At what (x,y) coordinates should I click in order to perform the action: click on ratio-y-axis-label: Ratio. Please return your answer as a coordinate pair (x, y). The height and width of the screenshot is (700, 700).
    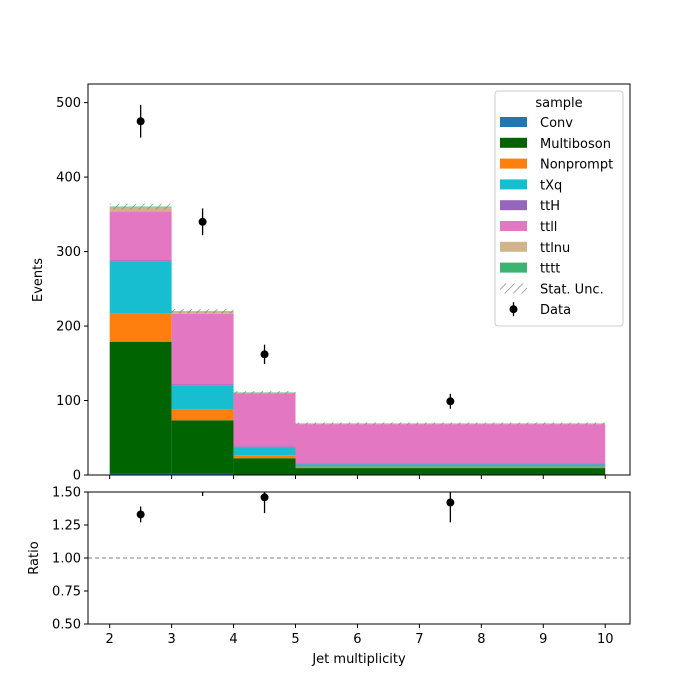
    Looking at the image, I should click on (34, 557).